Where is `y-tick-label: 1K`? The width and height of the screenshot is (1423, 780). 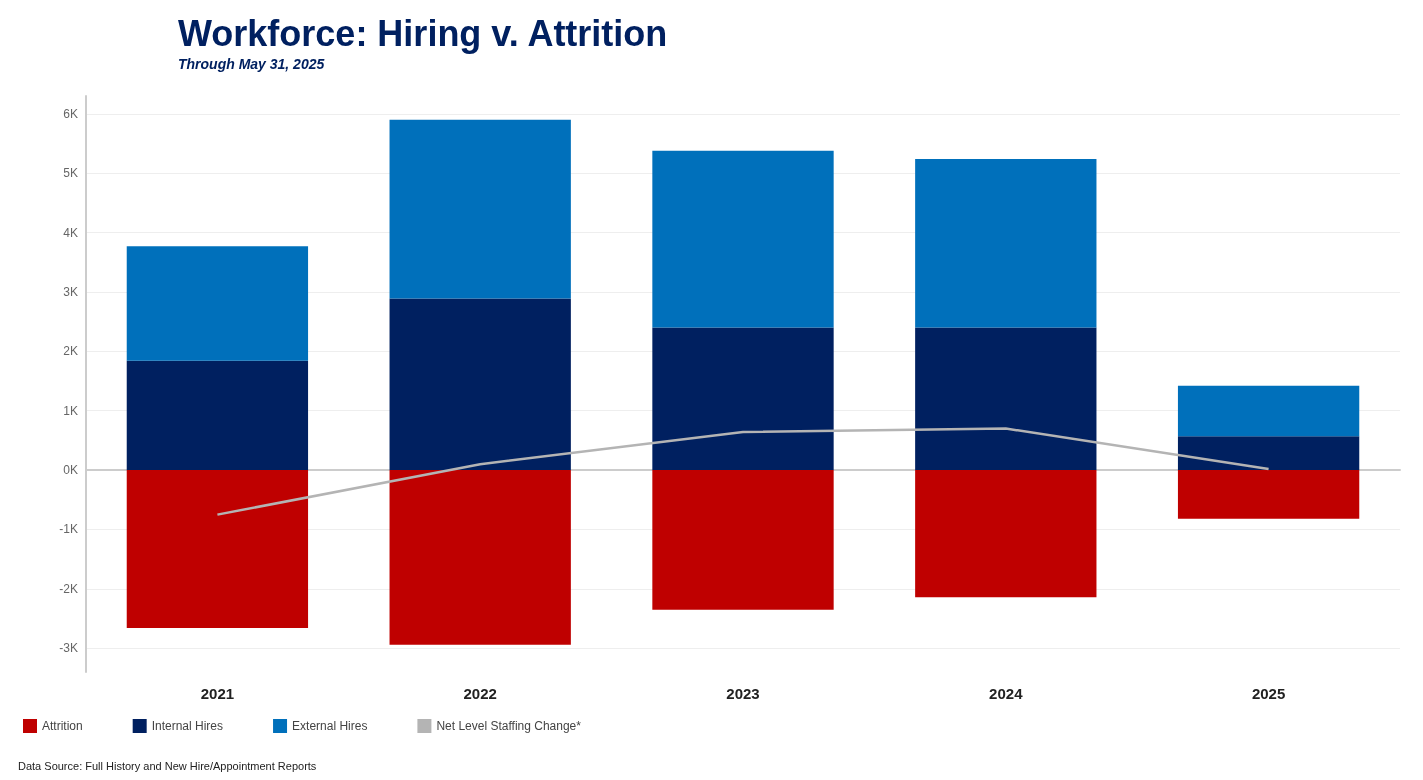 y-tick-label: 1K is located at coordinates (70, 410).